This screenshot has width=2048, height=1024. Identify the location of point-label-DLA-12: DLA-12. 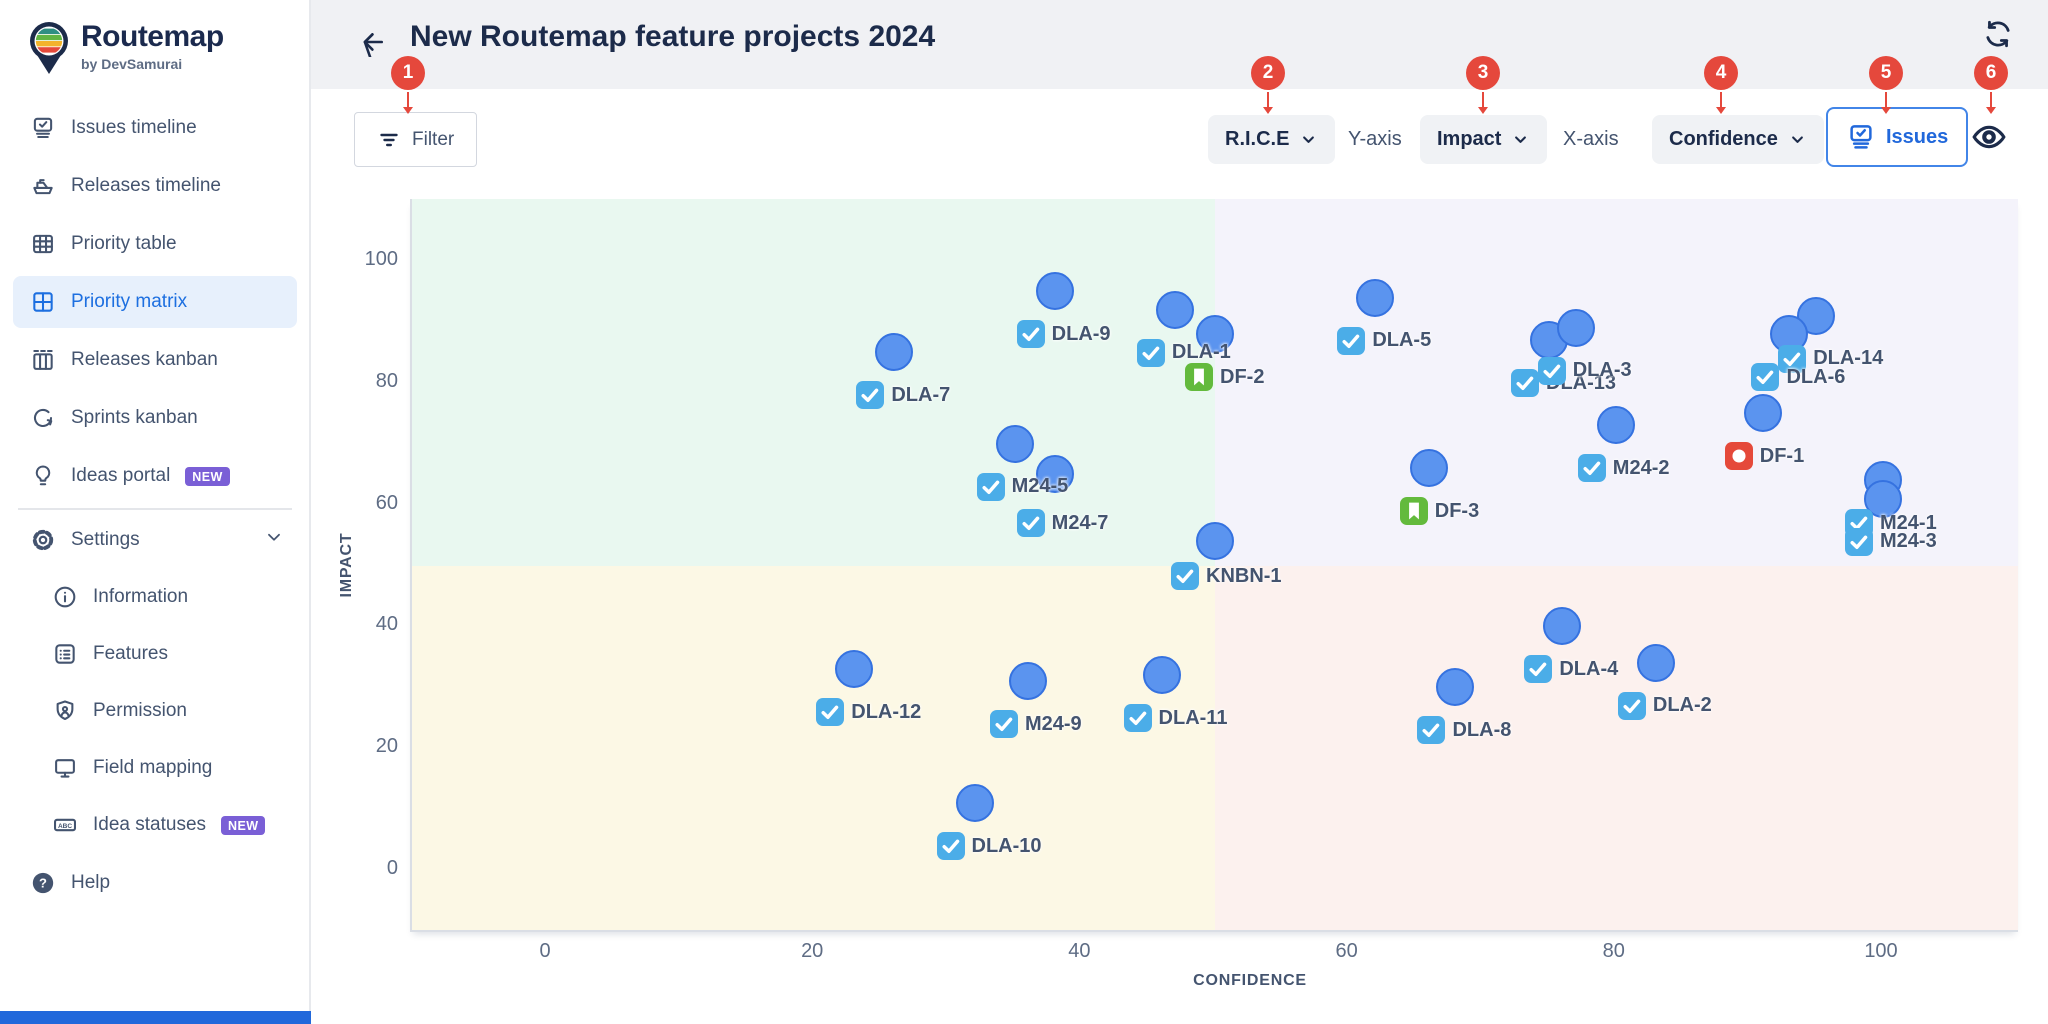
(868, 712).